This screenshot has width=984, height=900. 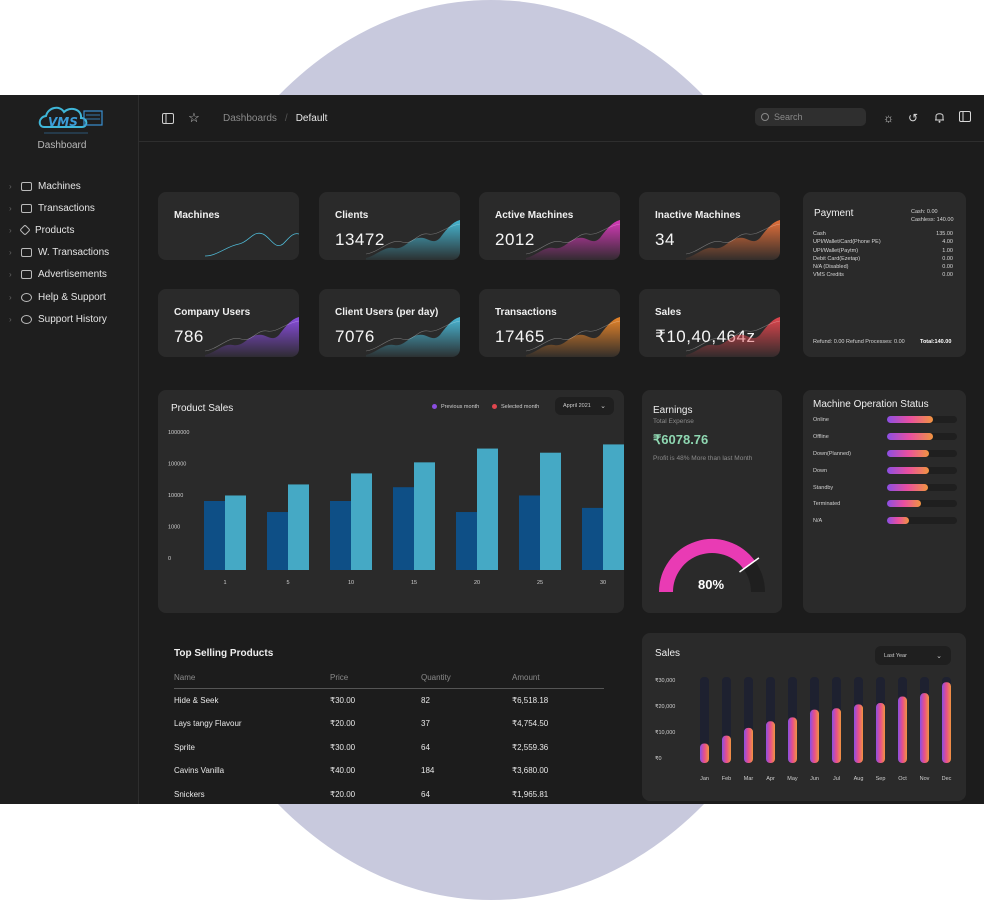 What do you see at coordinates (460, 407) in the screenshot?
I see `legend-previous-month: Previous month` at bounding box center [460, 407].